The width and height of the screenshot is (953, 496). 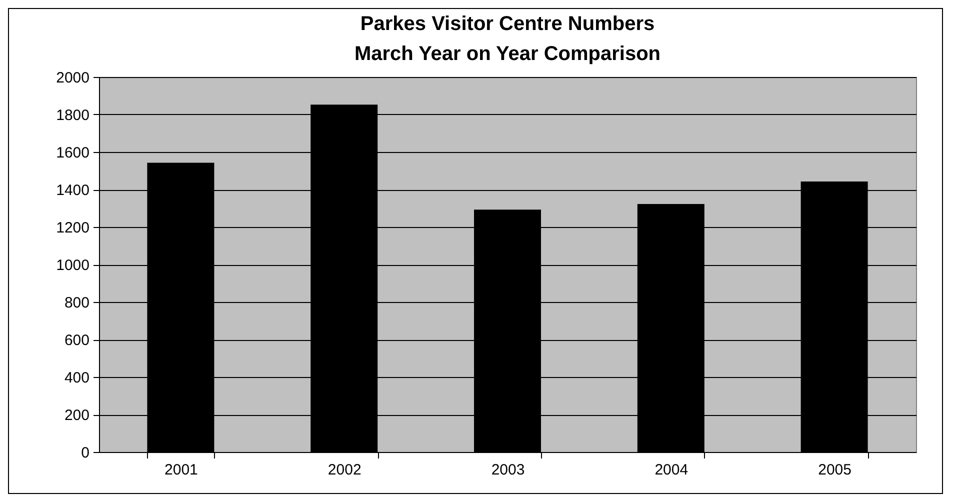 I want to click on y-tick-label: 1000, so click(x=73, y=265).